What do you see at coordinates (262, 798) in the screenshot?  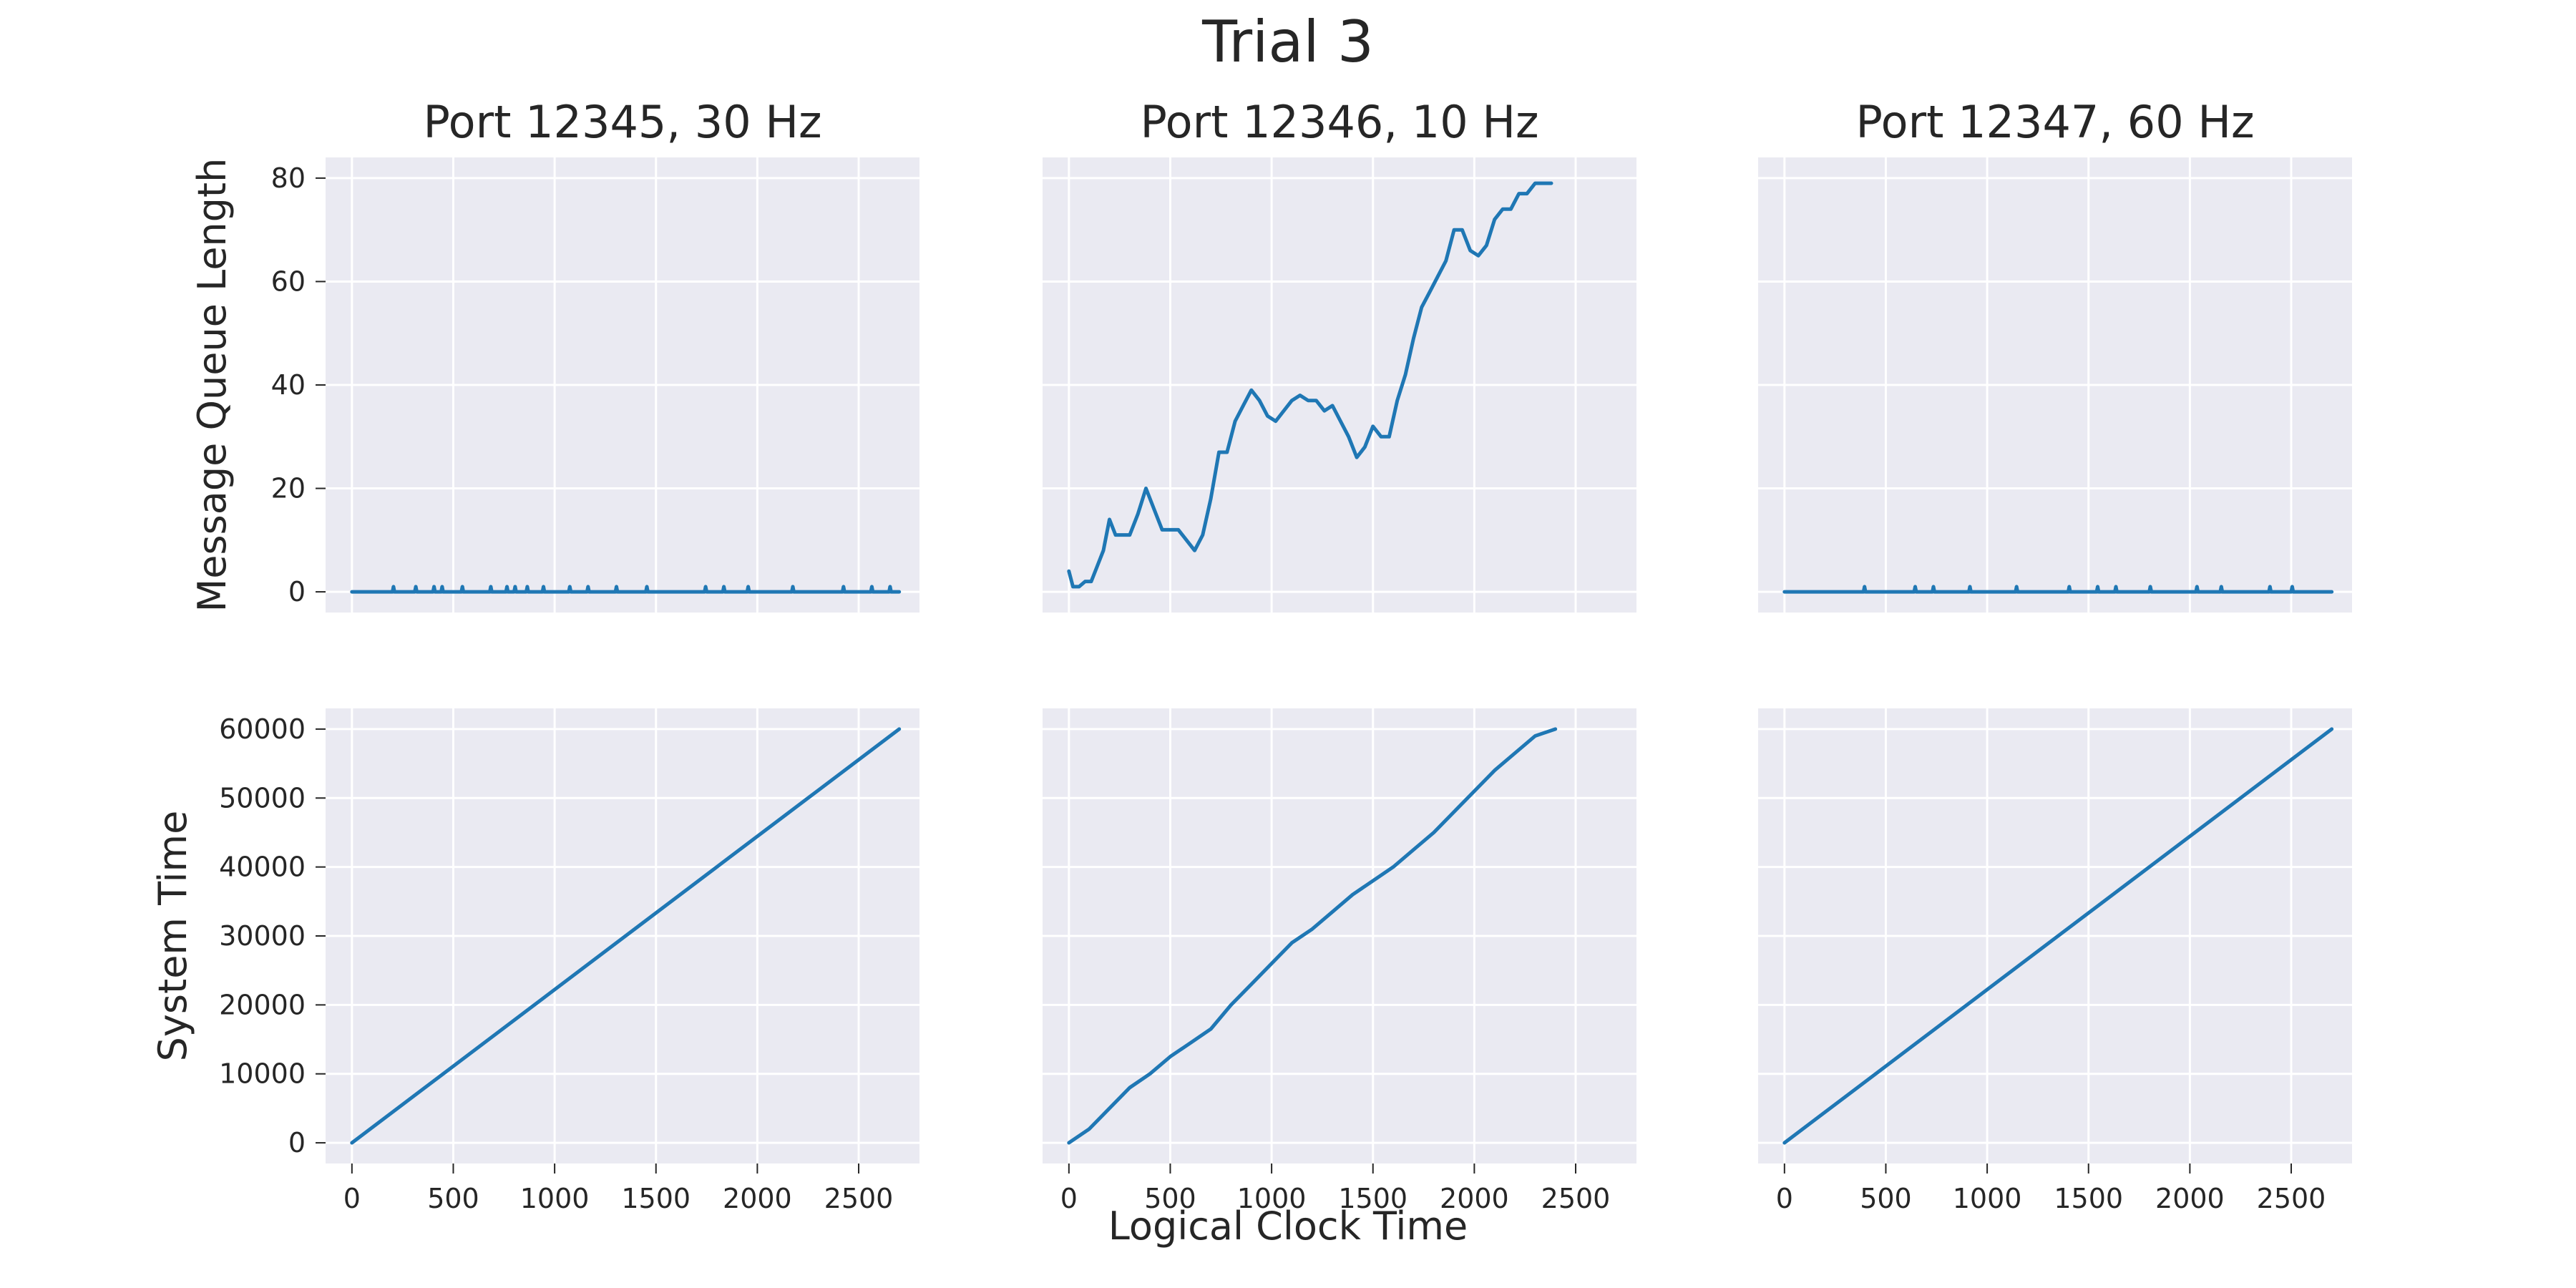 I see `y-tick-label: 50000` at bounding box center [262, 798].